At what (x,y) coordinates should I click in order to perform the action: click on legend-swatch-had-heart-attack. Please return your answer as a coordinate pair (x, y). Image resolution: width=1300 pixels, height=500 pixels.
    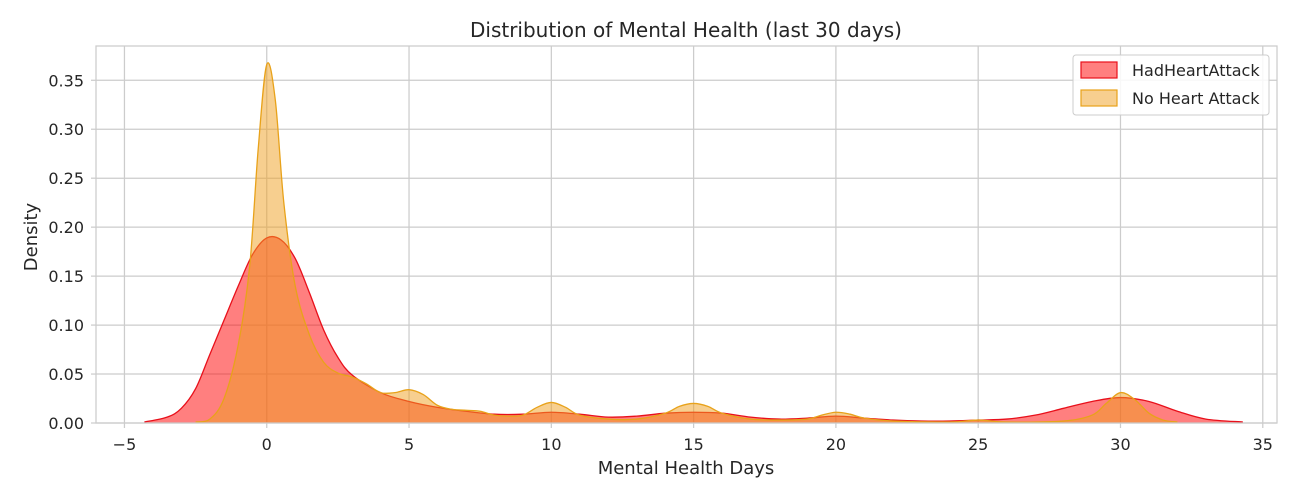
    Looking at the image, I should click on (1099, 70).